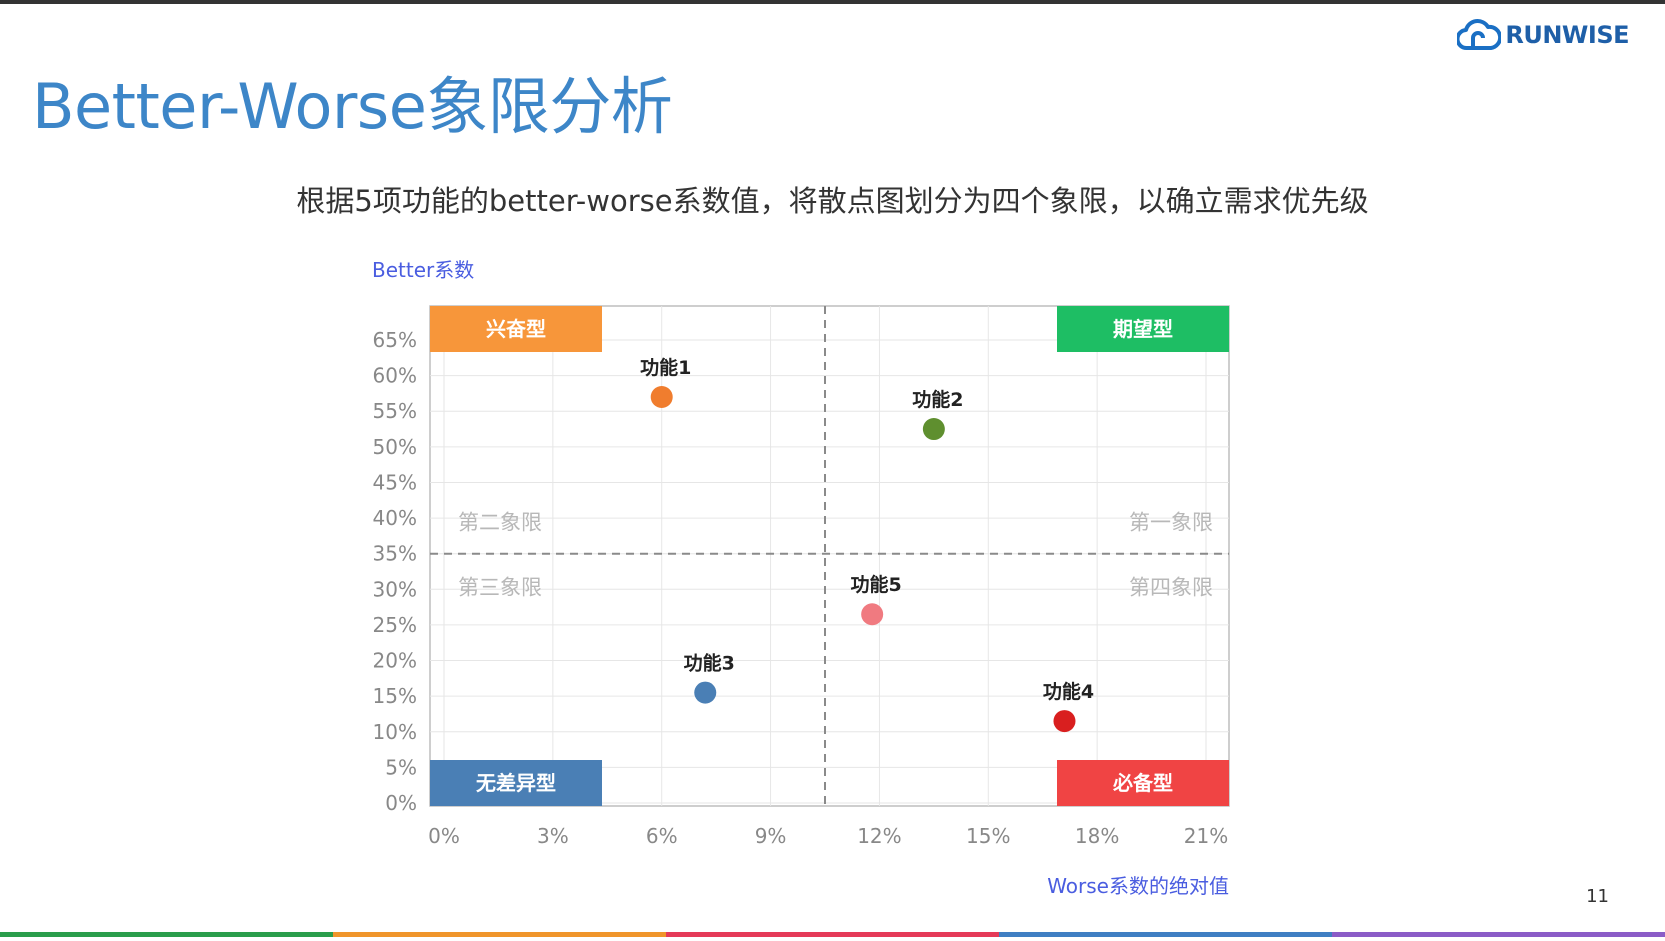 The height and width of the screenshot is (941, 1665). What do you see at coordinates (395, 518) in the screenshot?
I see `y-tick-label: 40%` at bounding box center [395, 518].